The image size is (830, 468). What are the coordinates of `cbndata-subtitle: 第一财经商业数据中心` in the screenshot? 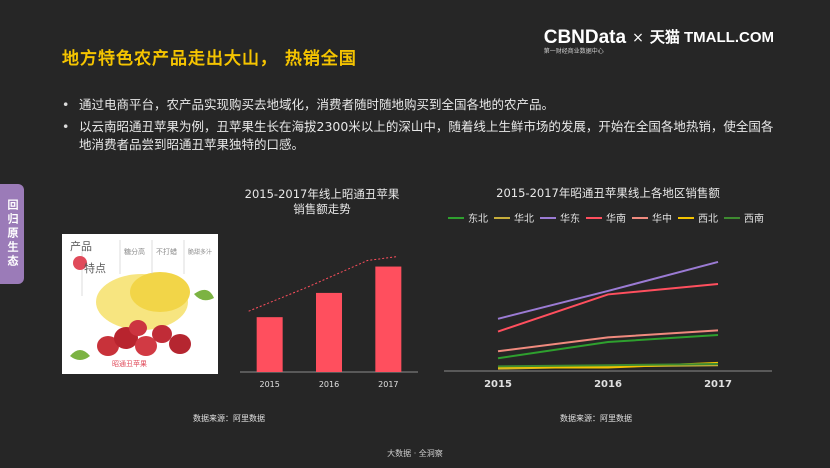 It's located at (573, 51).